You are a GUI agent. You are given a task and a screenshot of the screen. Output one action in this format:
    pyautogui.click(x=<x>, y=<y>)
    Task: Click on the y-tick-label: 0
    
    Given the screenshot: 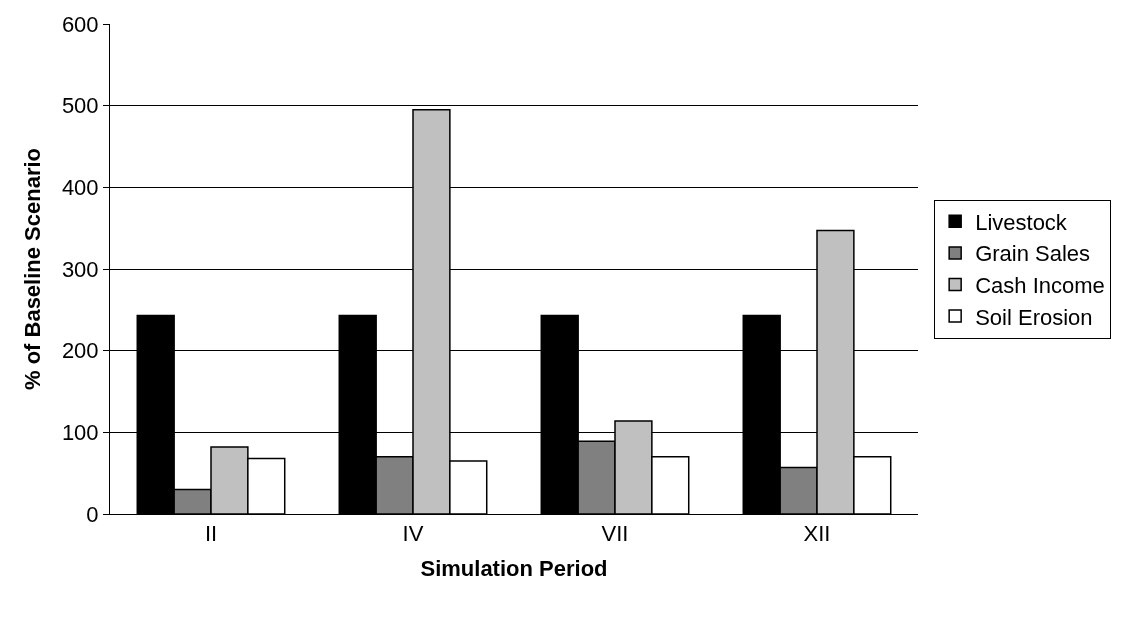 What is the action you would take?
    pyautogui.click(x=92, y=514)
    